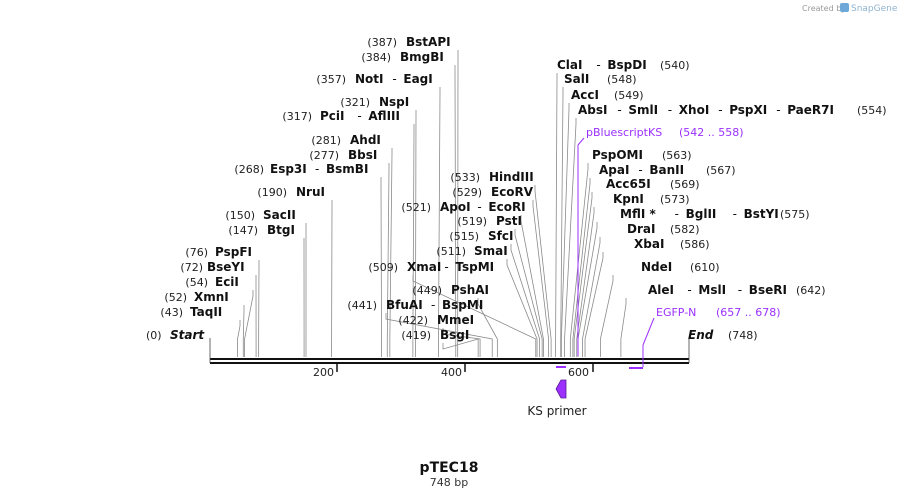  I want to click on enzyme-position: (422), so click(413, 320).